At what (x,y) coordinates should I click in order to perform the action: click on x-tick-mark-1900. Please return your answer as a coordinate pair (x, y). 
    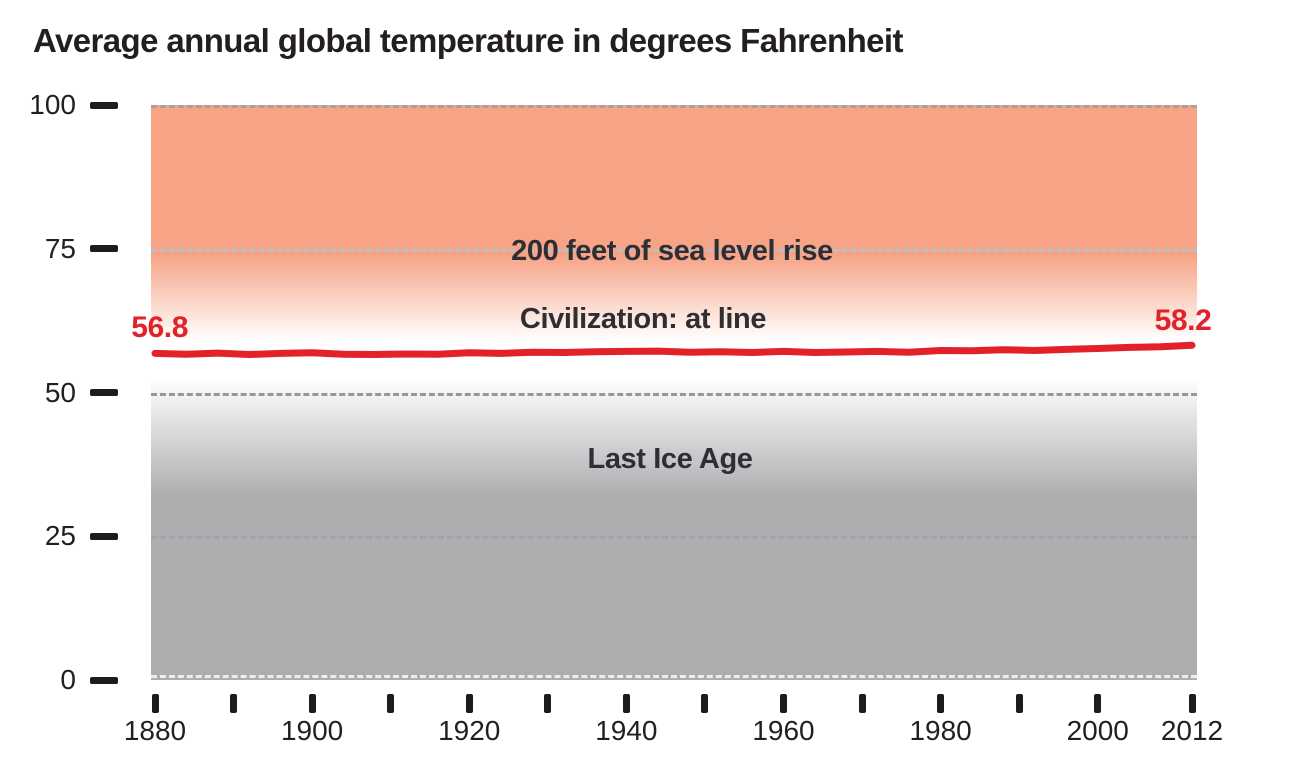
    Looking at the image, I should click on (312, 703).